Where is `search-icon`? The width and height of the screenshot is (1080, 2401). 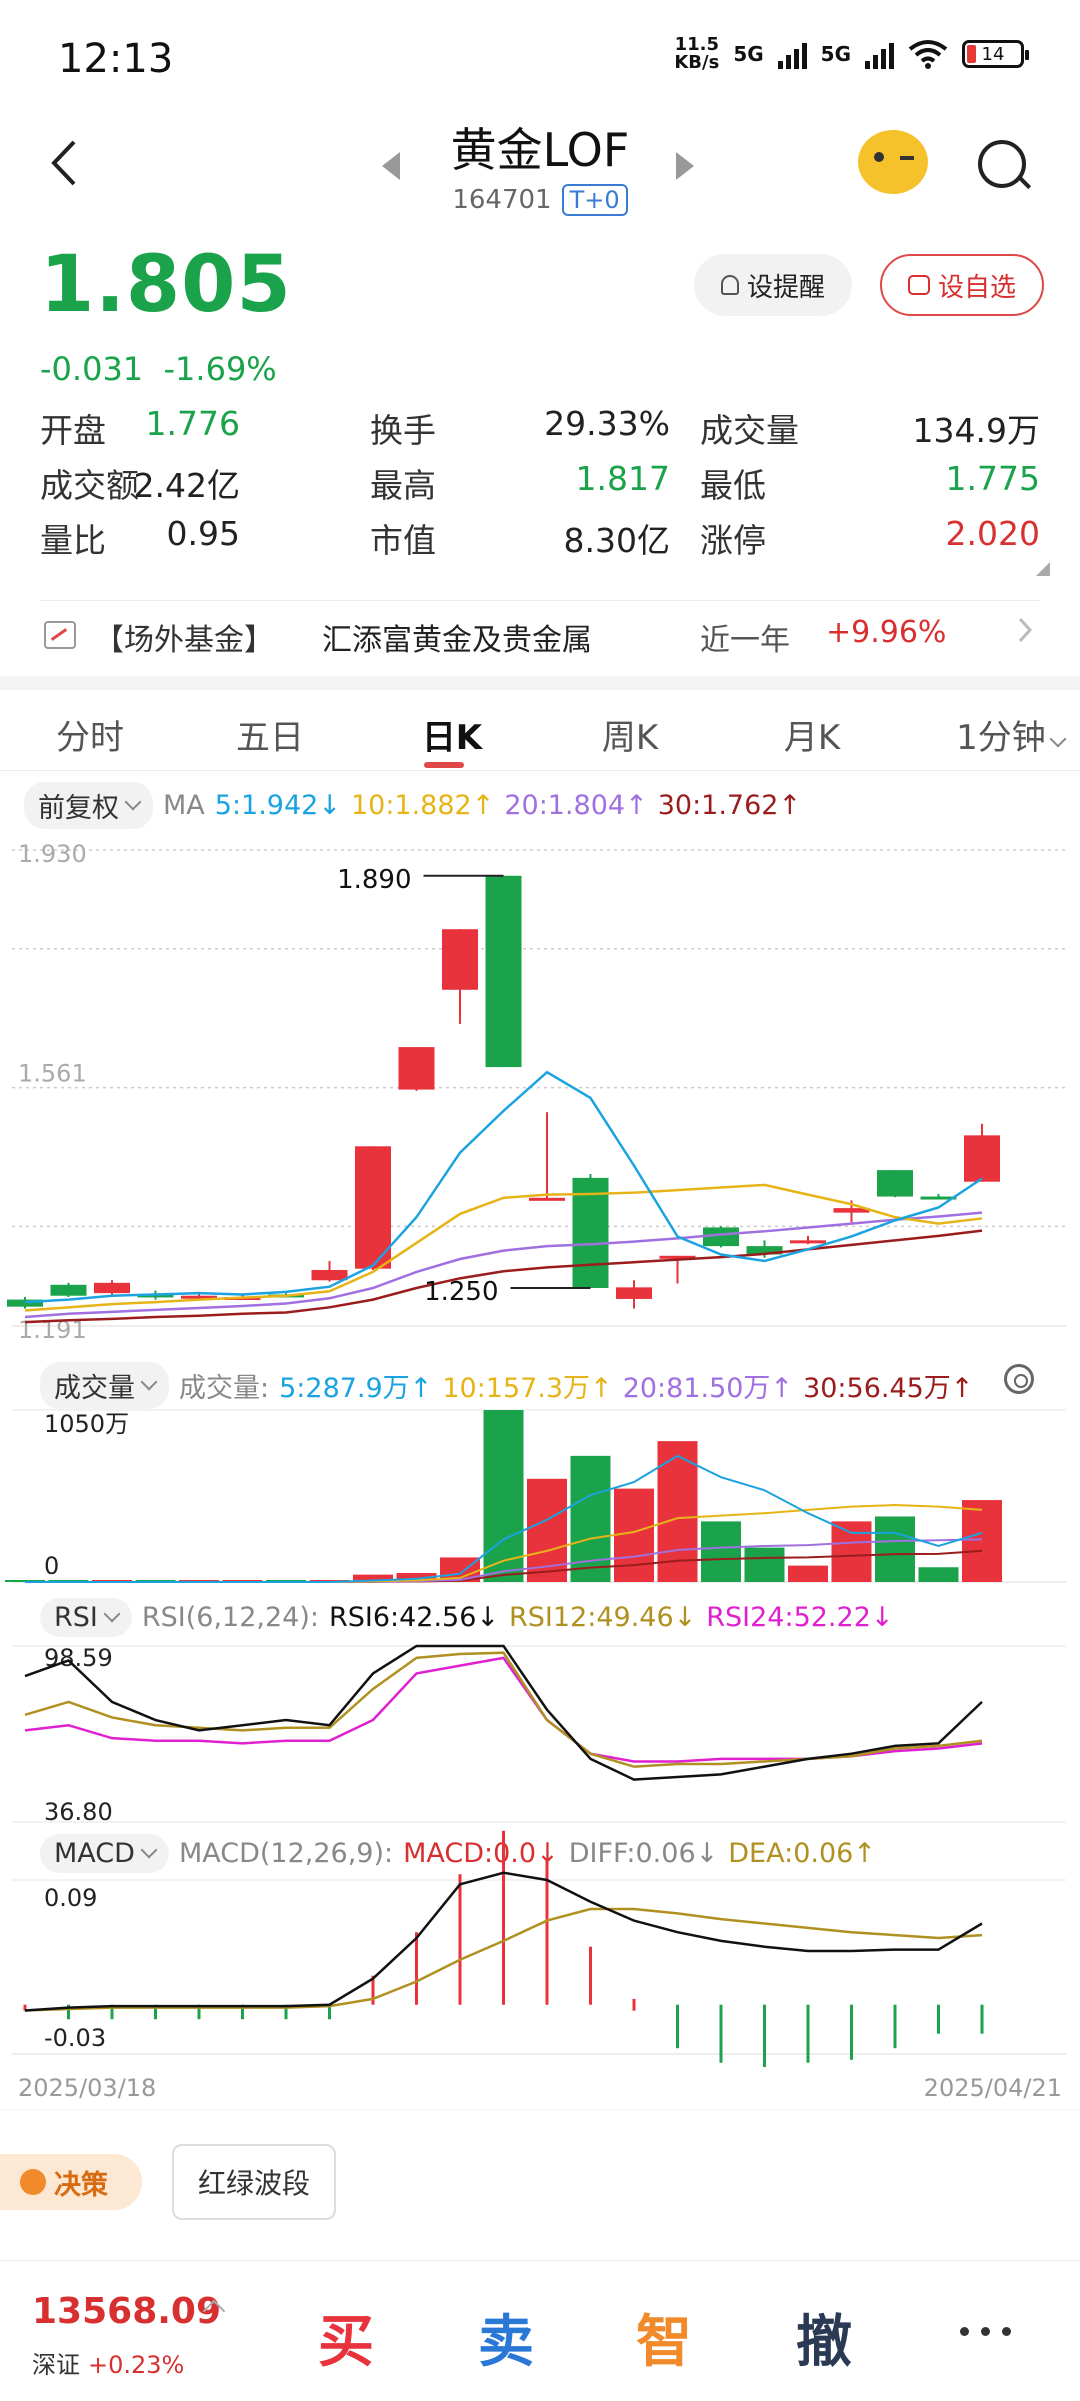 search-icon is located at coordinates (1002, 164).